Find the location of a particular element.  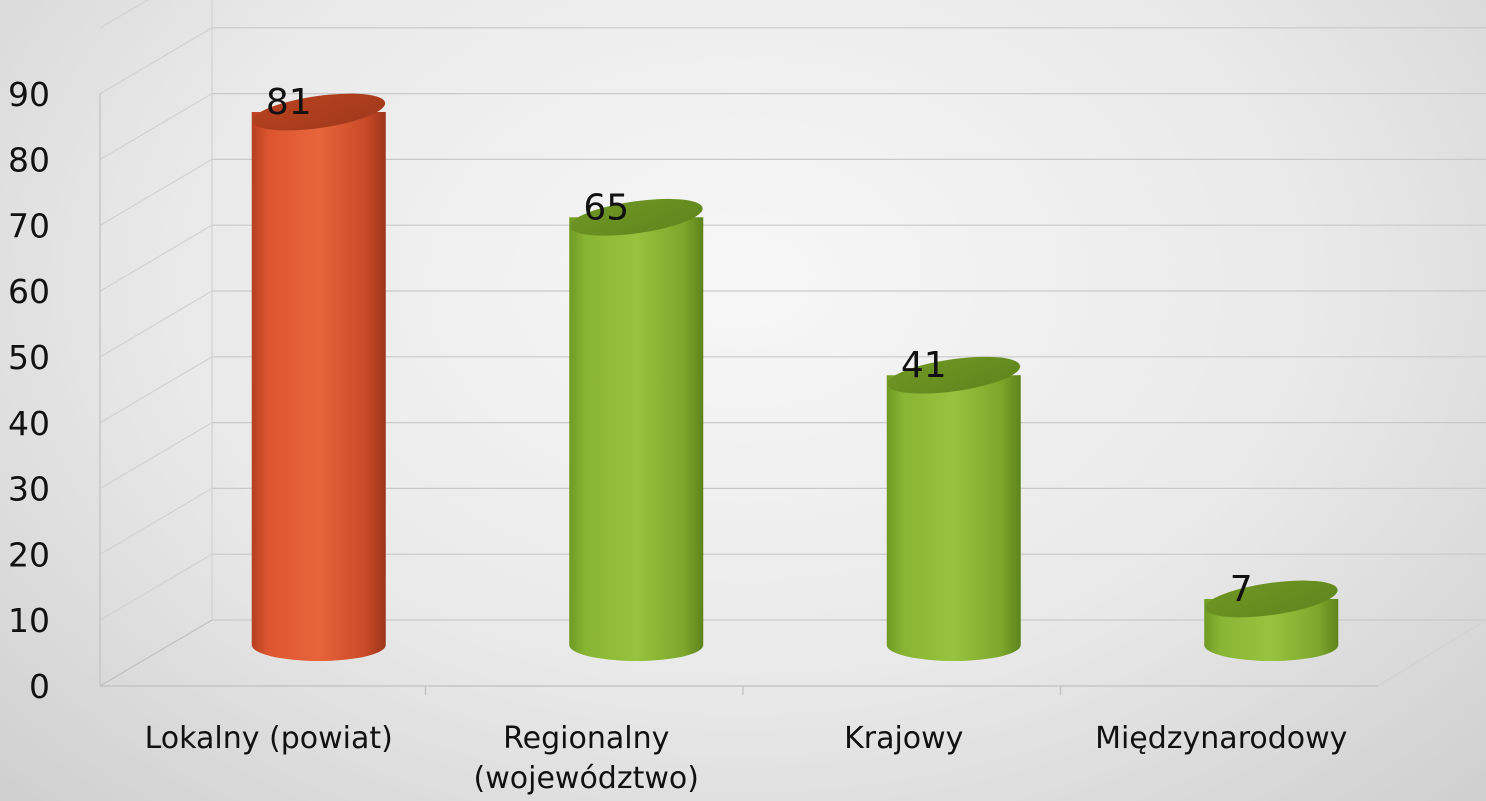

y-tick-label: 30 is located at coordinates (29, 489).